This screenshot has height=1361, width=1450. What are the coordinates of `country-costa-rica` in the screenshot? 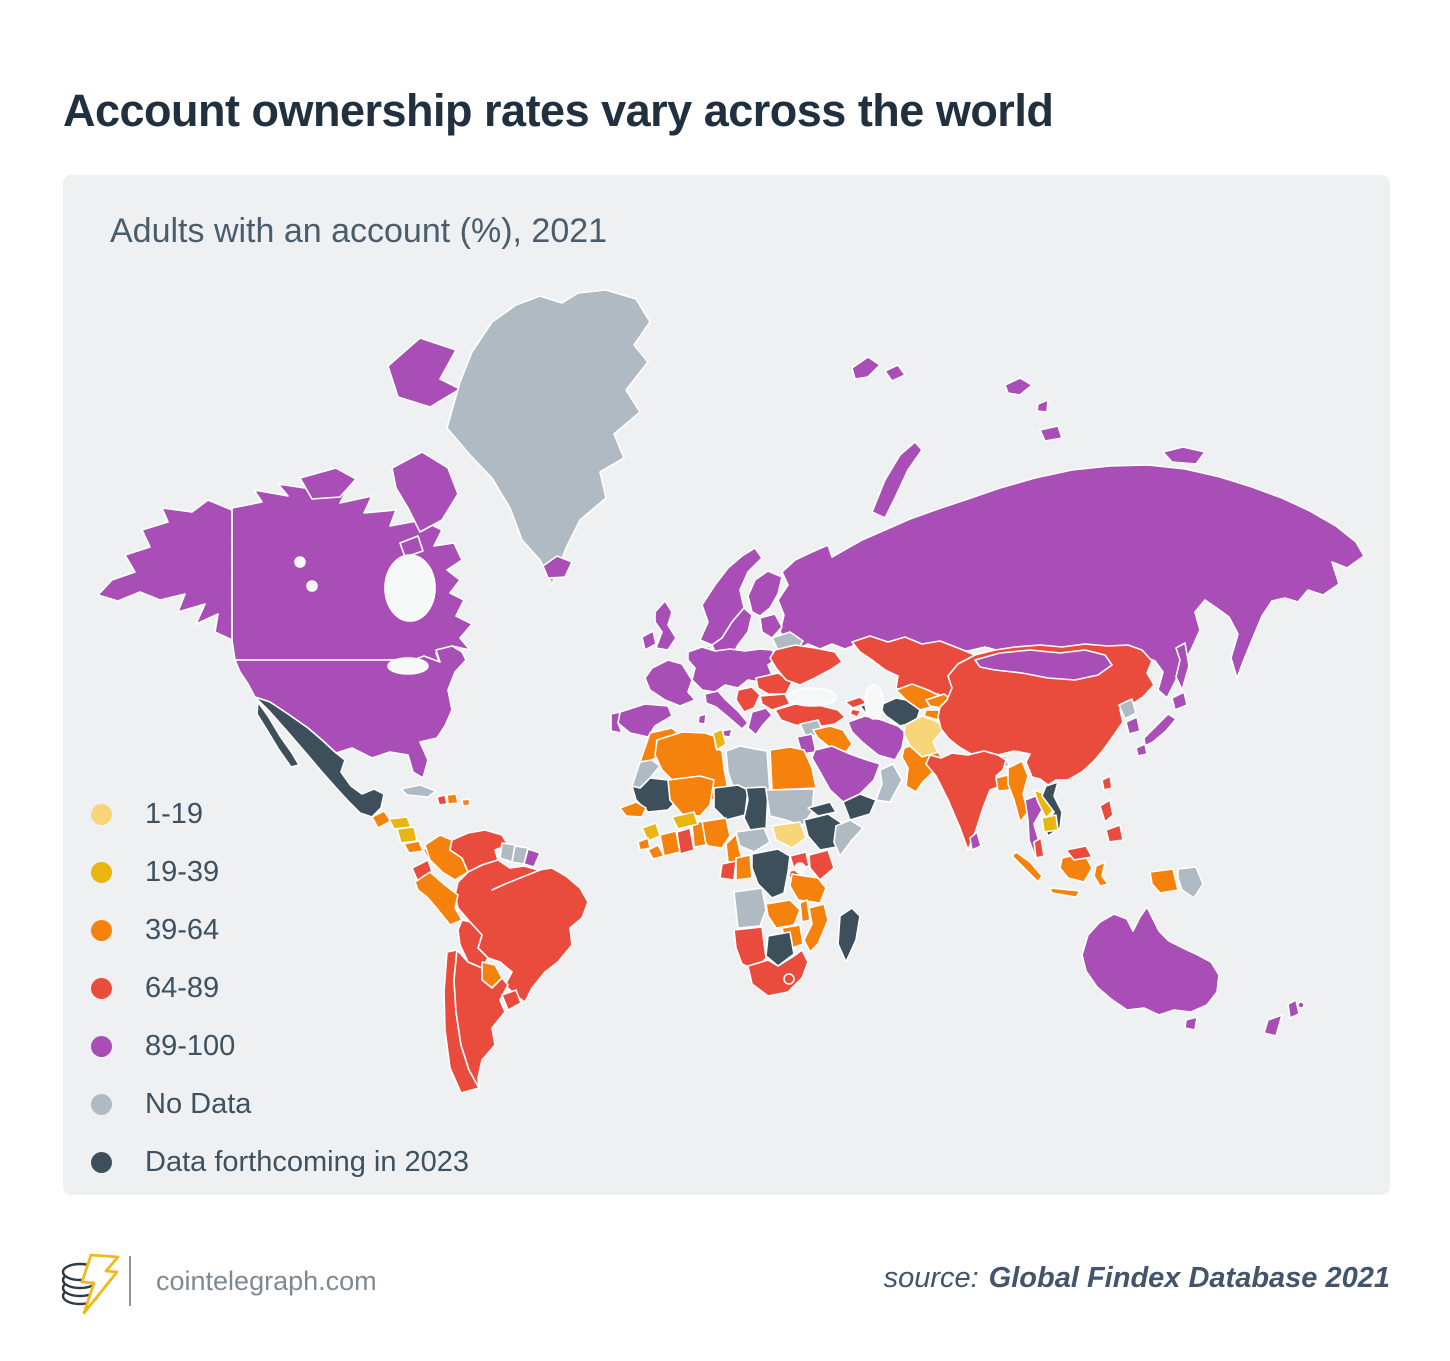 It's located at (413, 847).